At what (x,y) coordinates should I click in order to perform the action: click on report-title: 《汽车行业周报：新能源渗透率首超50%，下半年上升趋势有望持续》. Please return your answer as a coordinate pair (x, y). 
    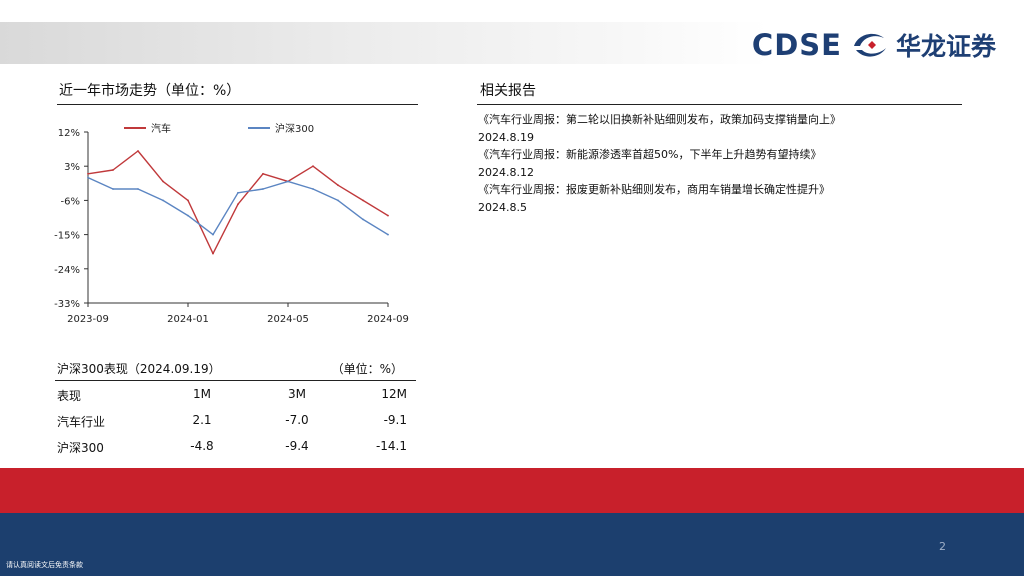
    Looking at the image, I should click on (650, 154).